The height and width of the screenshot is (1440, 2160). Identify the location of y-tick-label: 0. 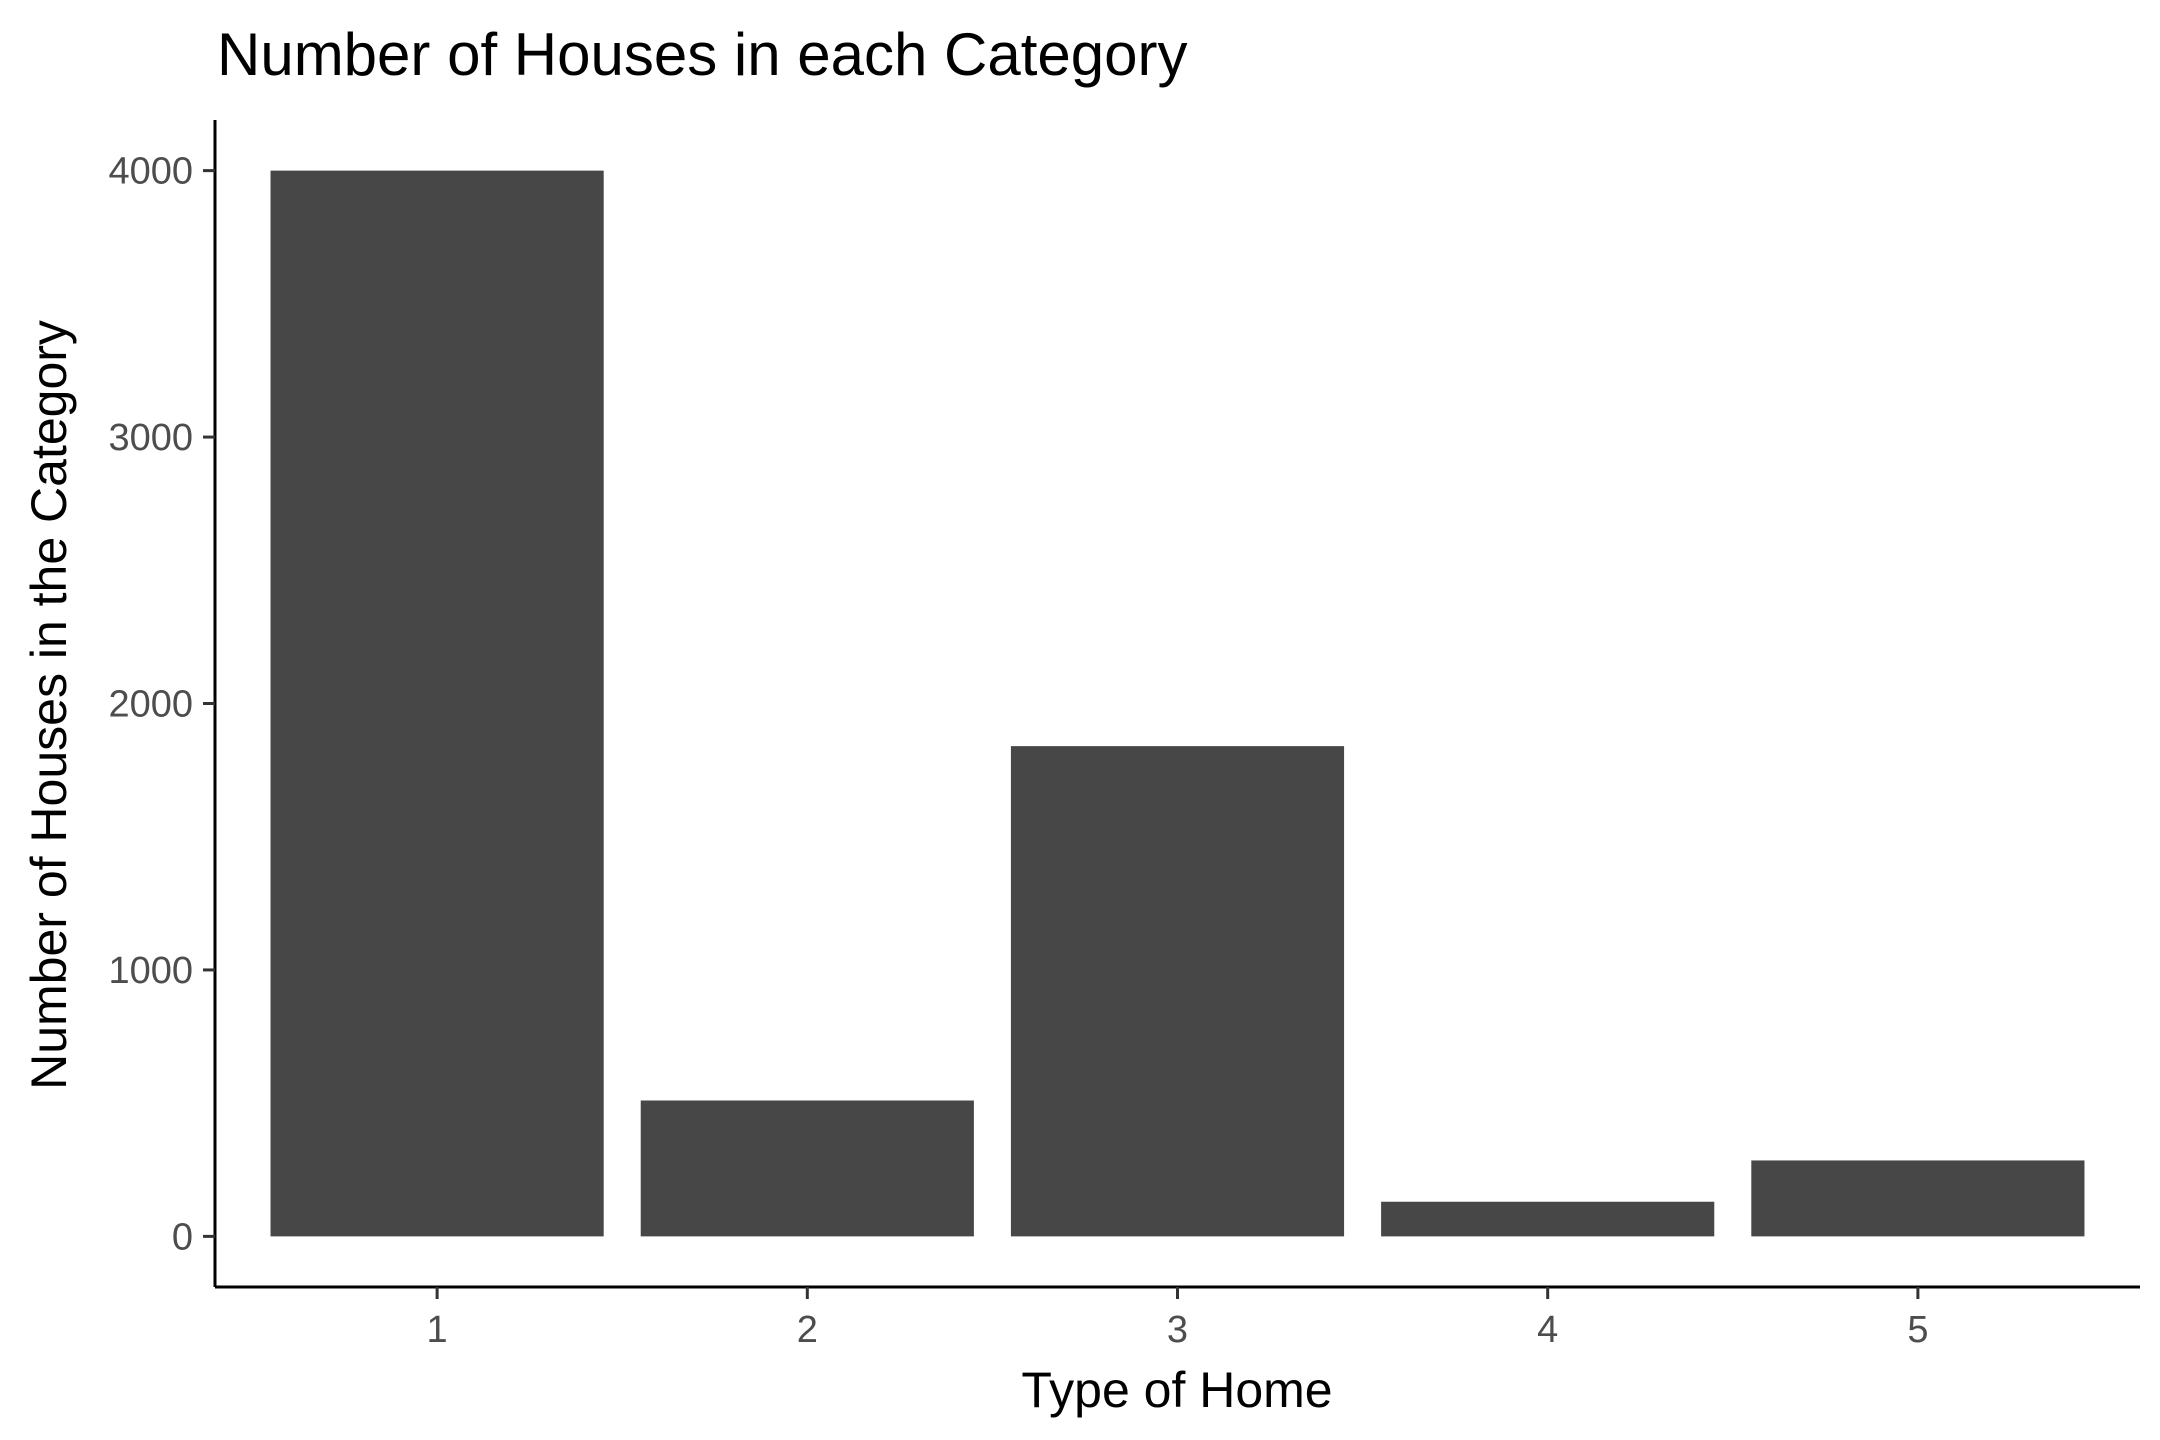
(182, 1237).